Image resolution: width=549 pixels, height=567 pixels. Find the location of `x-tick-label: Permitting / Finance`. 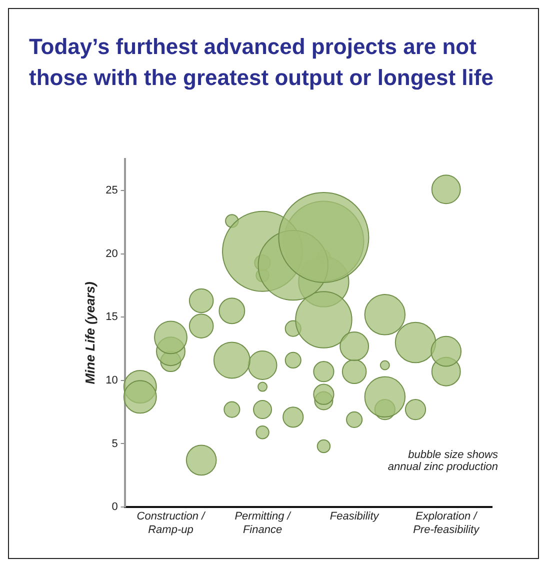

x-tick-label: Permitting / Finance is located at coordinates (263, 523).